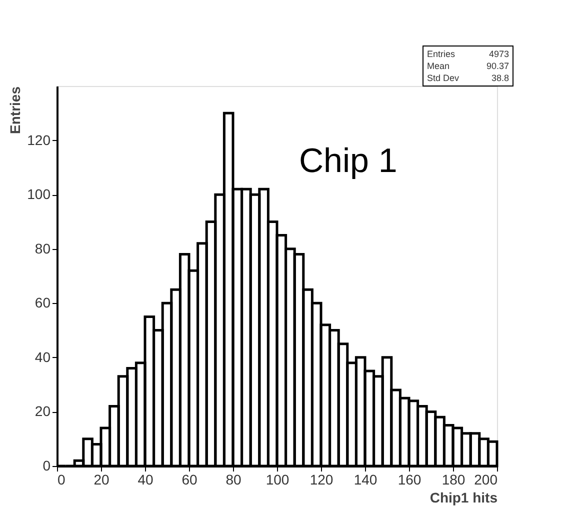  I want to click on x-tick-label: 200, so click(486, 480).